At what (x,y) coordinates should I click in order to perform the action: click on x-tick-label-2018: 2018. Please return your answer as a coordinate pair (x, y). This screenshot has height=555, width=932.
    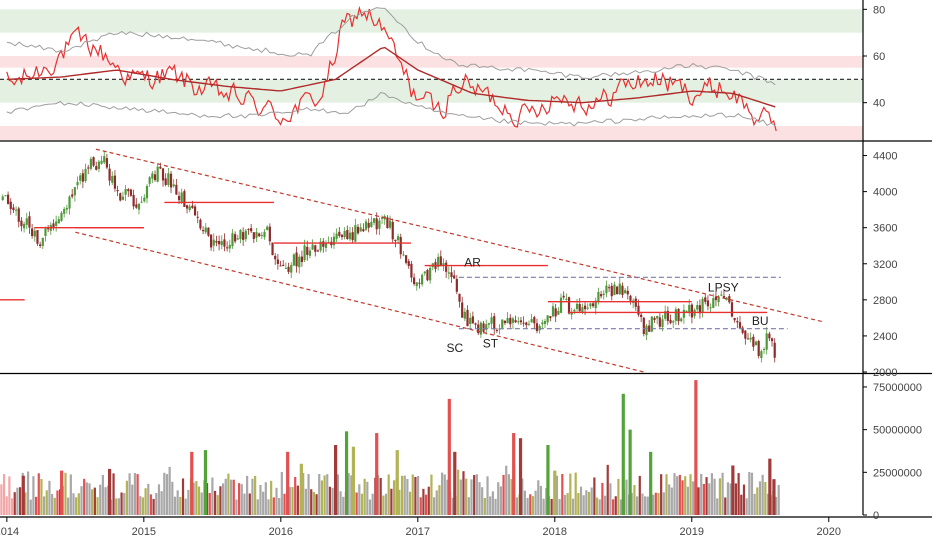
    Looking at the image, I should click on (555, 532).